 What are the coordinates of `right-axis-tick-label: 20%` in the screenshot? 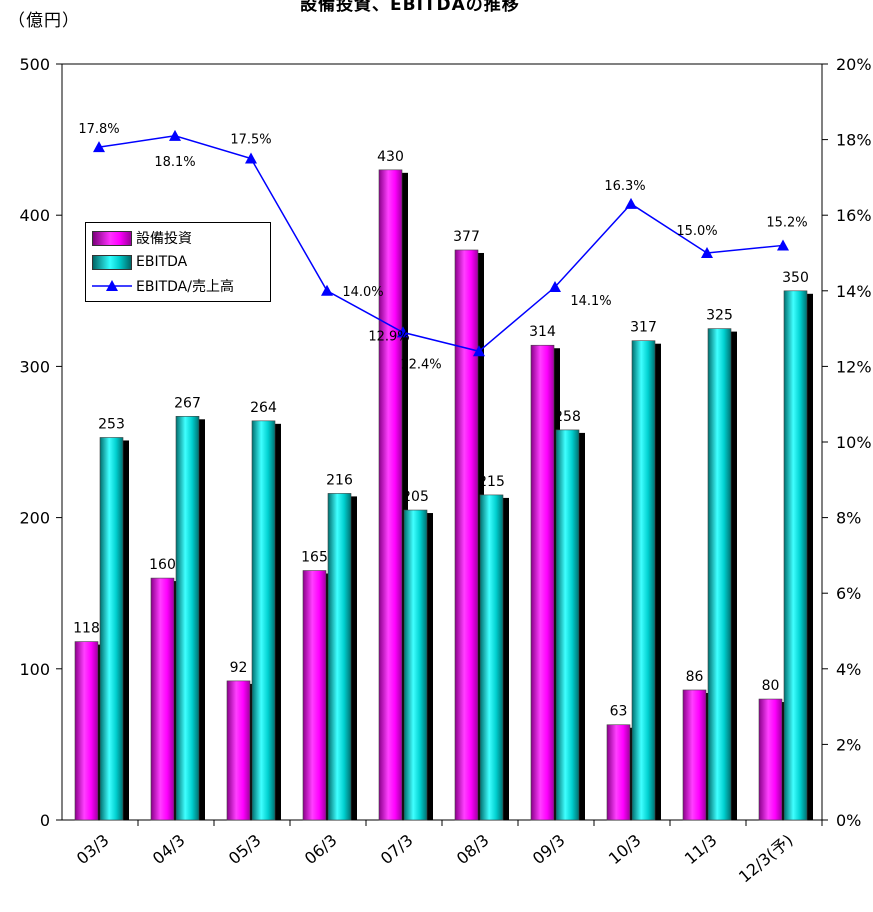 It's located at (854, 64).